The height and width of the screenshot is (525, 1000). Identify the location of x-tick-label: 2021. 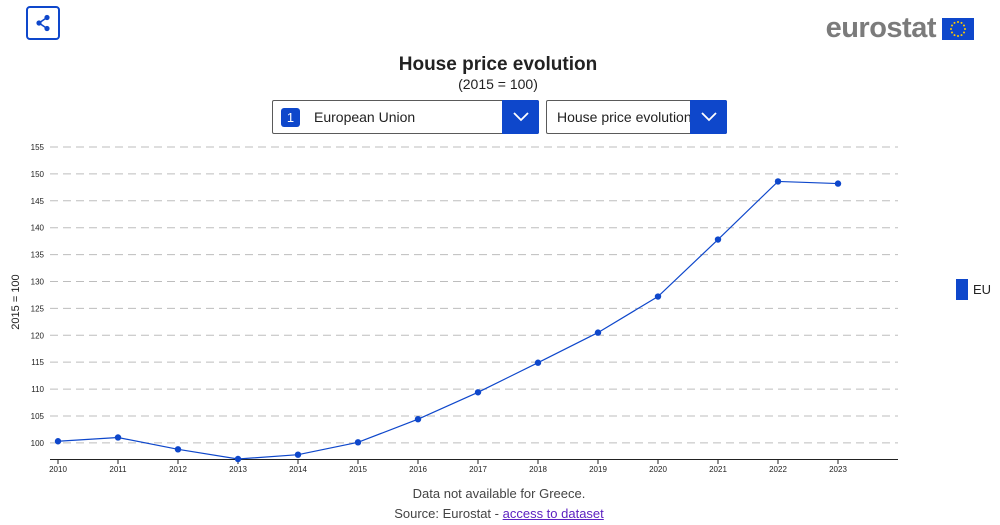
(718, 469).